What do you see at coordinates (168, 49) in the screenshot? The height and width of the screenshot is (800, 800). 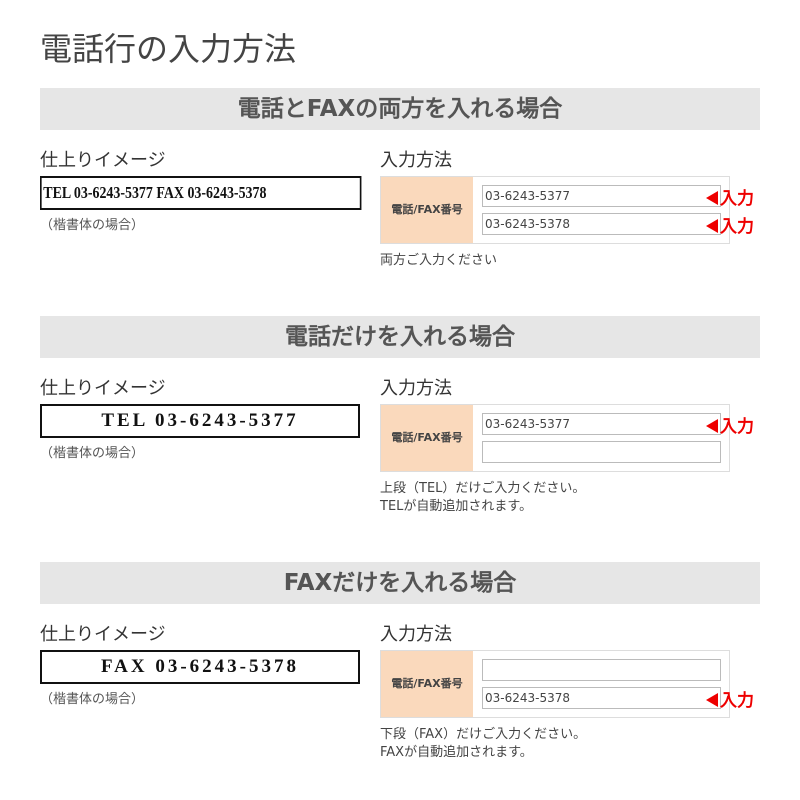 I see `page-title: 電話行の入力方法` at bounding box center [168, 49].